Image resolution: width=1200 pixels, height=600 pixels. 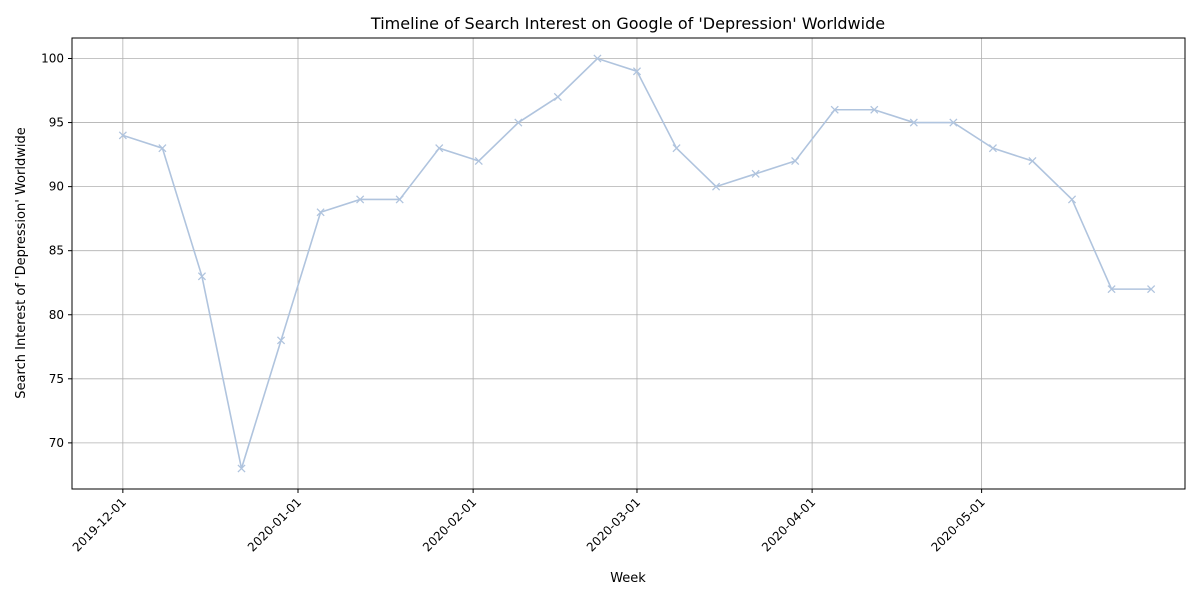 I want to click on y-tick-label: 90, so click(x=56, y=187).